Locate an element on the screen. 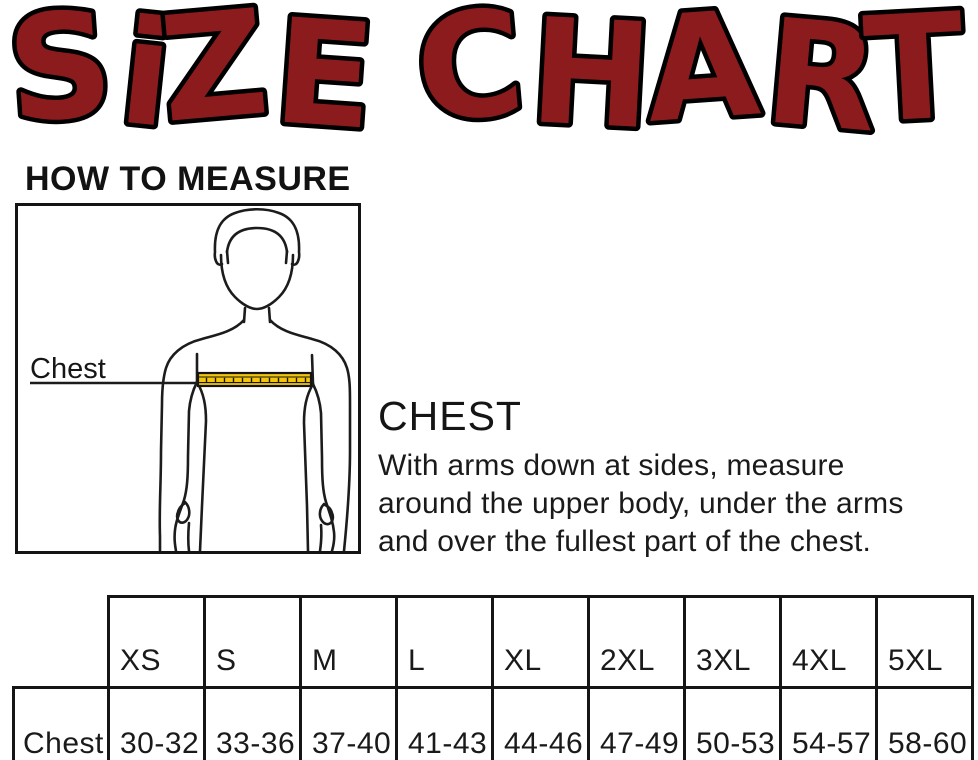 The image size is (978, 760). size-header-row: XS S M L XL 2XL 3XL 4XL 5XL is located at coordinates (494, 642).